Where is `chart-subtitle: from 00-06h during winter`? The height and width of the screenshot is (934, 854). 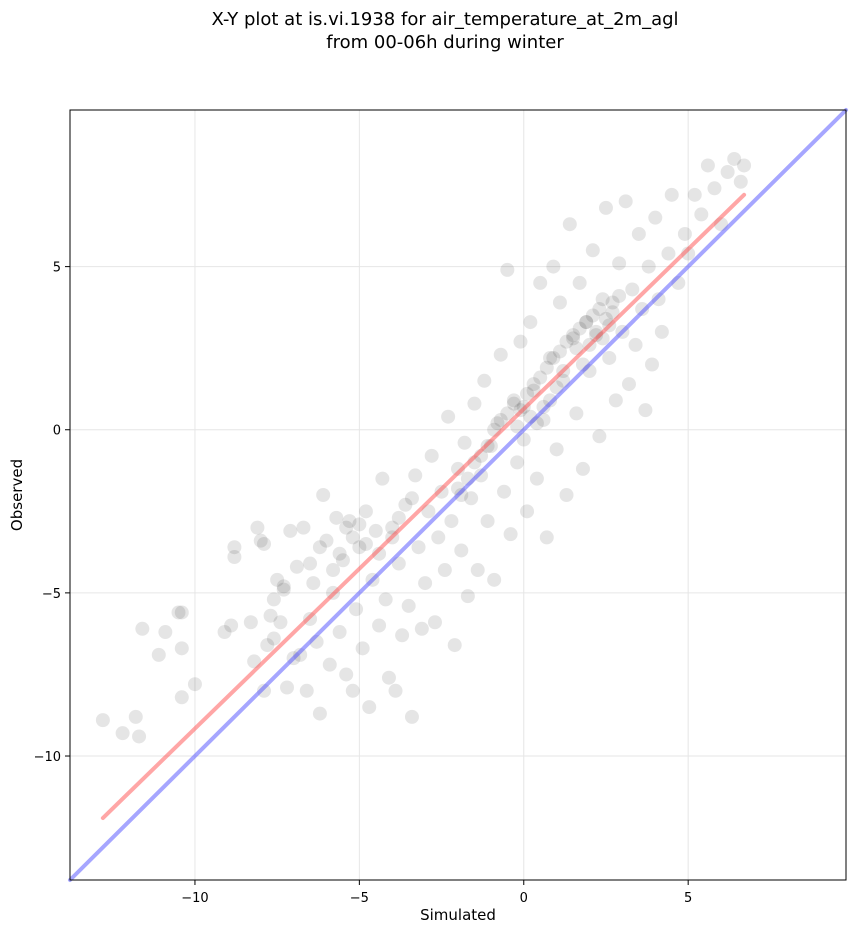
chart-subtitle: from 00-06h during winter is located at coordinates (445, 42).